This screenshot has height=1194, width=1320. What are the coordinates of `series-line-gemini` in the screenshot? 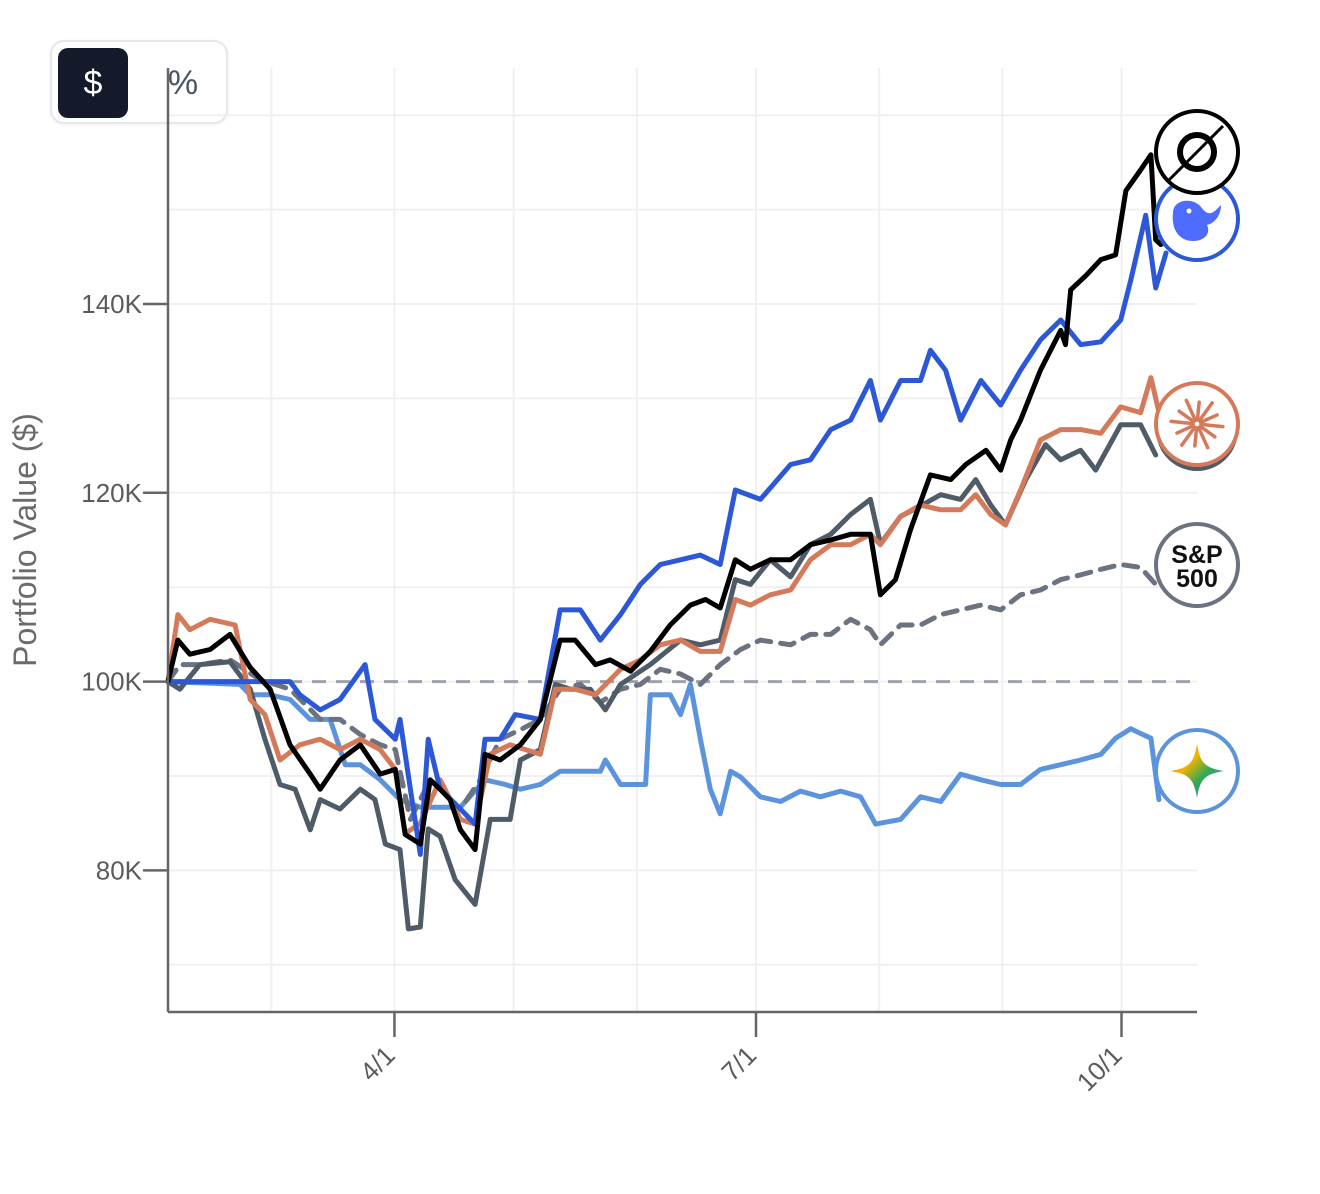 It's located at (663, 753).